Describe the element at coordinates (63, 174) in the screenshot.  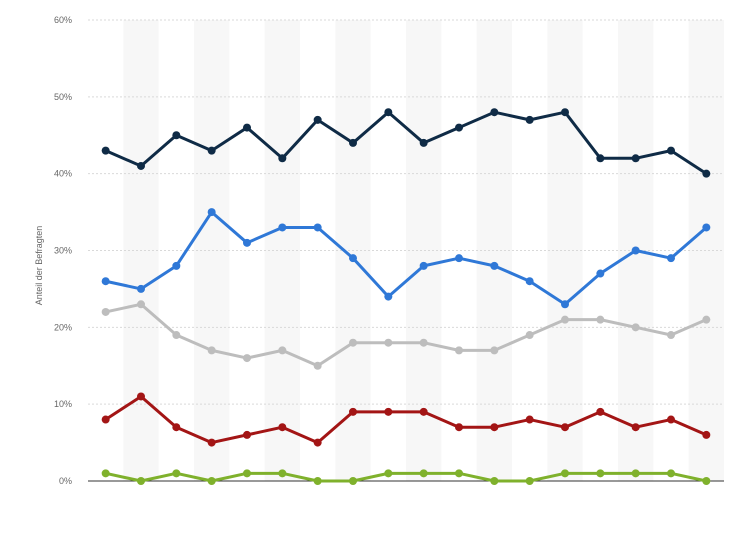
I see `y-tick-label: 40%` at that location.